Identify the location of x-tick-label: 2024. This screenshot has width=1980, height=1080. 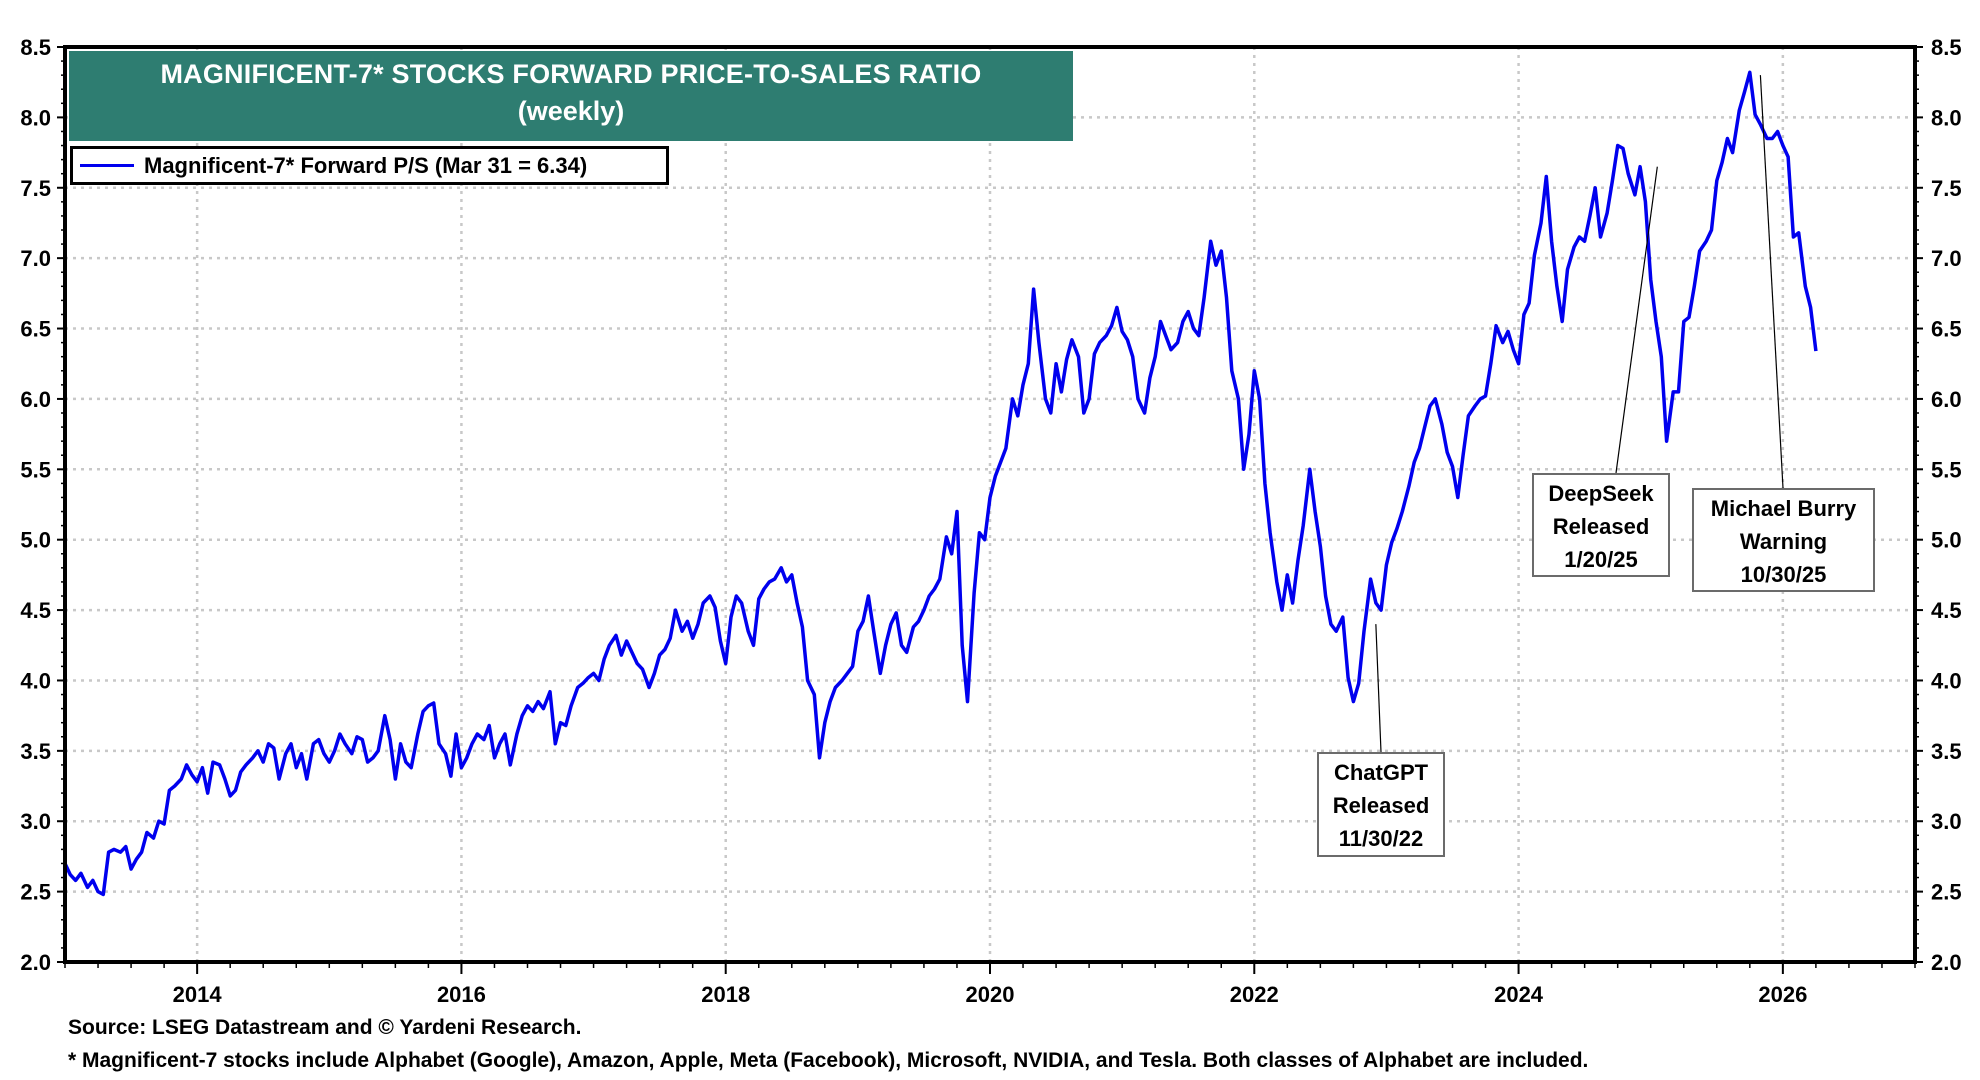
(1519, 994).